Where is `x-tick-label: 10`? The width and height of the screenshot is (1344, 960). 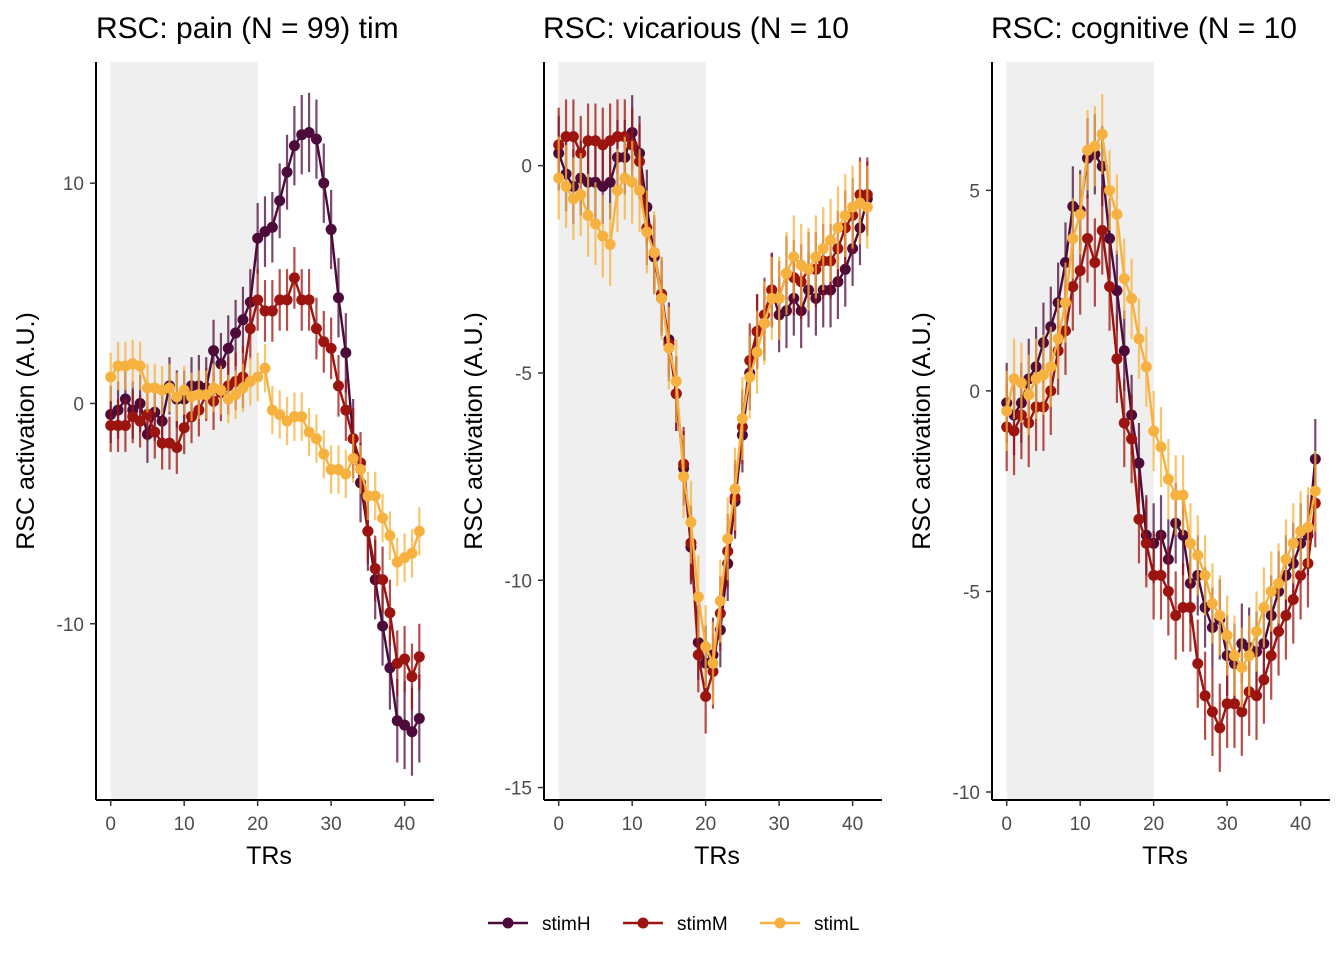
x-tick-label: 10 is located at coordinates (184, 824).